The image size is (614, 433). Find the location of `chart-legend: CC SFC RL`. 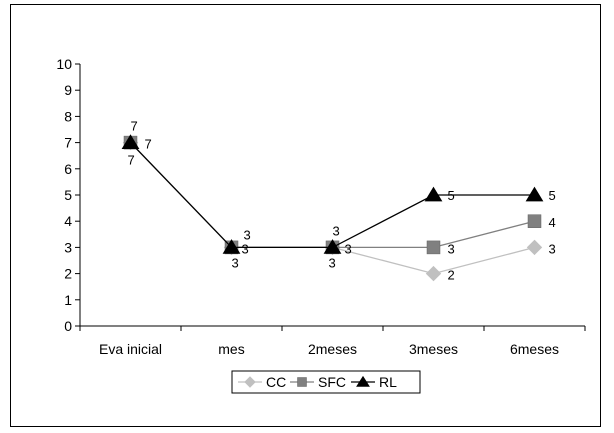

chart-legend: CC SFC RL is located at coordinates (326, 382).